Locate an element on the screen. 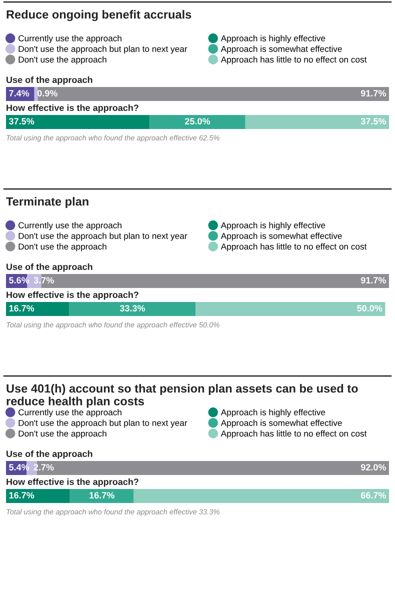 Image resolution: width=395 pixels, height=602 pixels. data-label: 25.0% is located at coordinates (197, 121).